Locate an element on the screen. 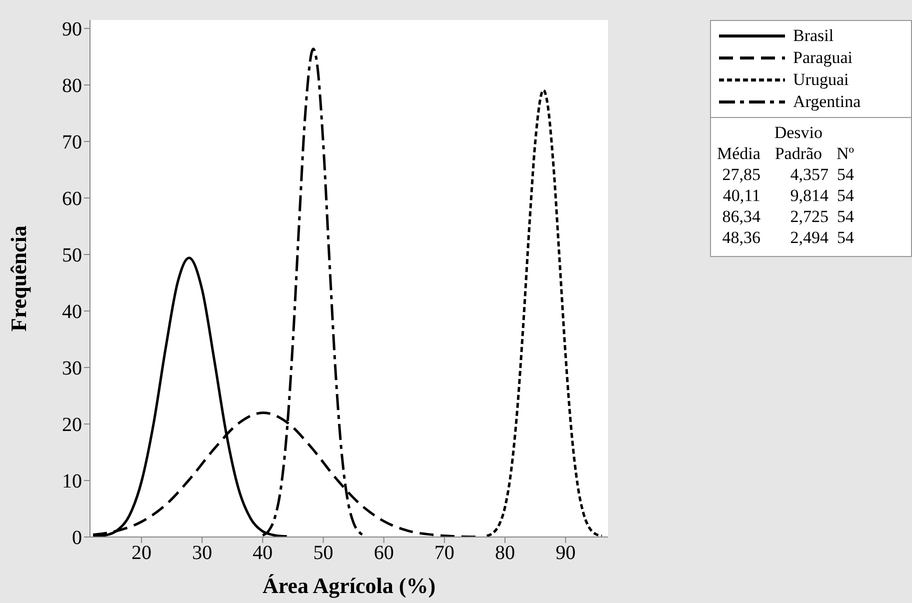 The height and width of the screenshot is (603, 912). x-tick-label: 60 is located at coordinates (384, 553).